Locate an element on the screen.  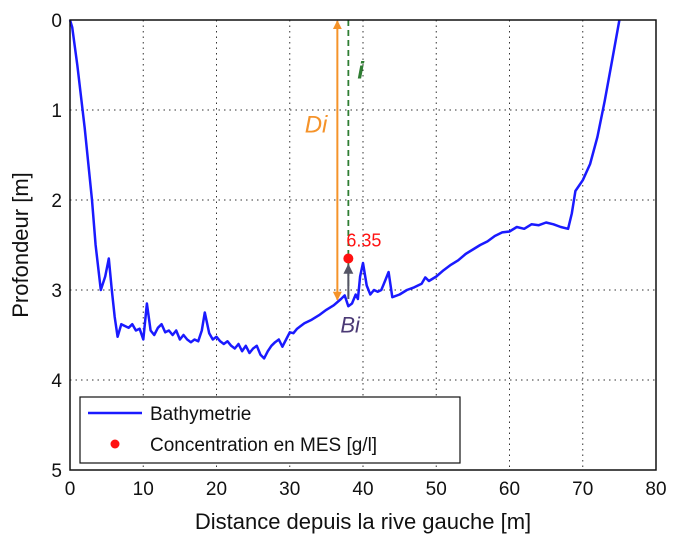
y-tick-labels: 0 1 2 3 4 5 is located at coordinates (56, 246).